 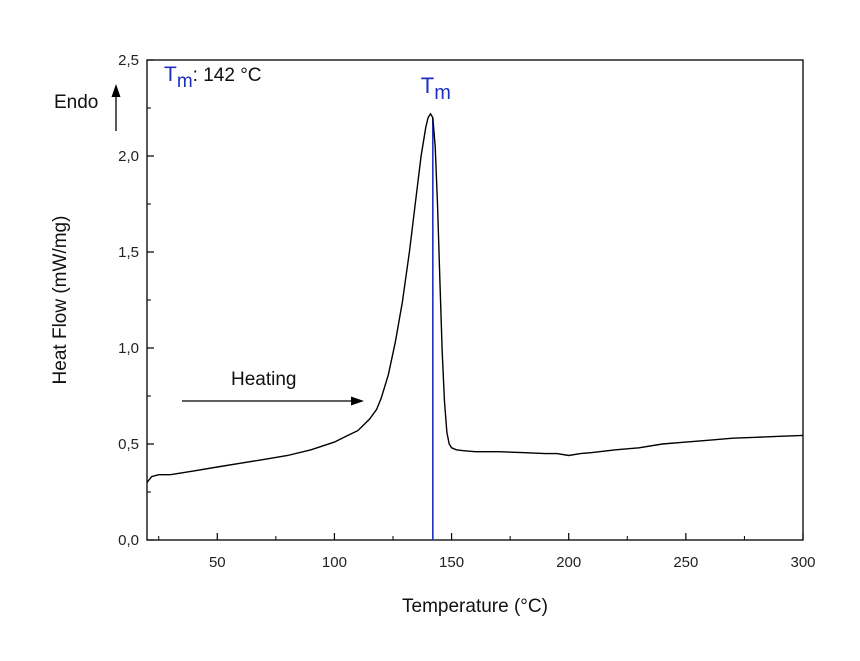 I want to click on x-tick-label: 300, so click(x=802, y=562).